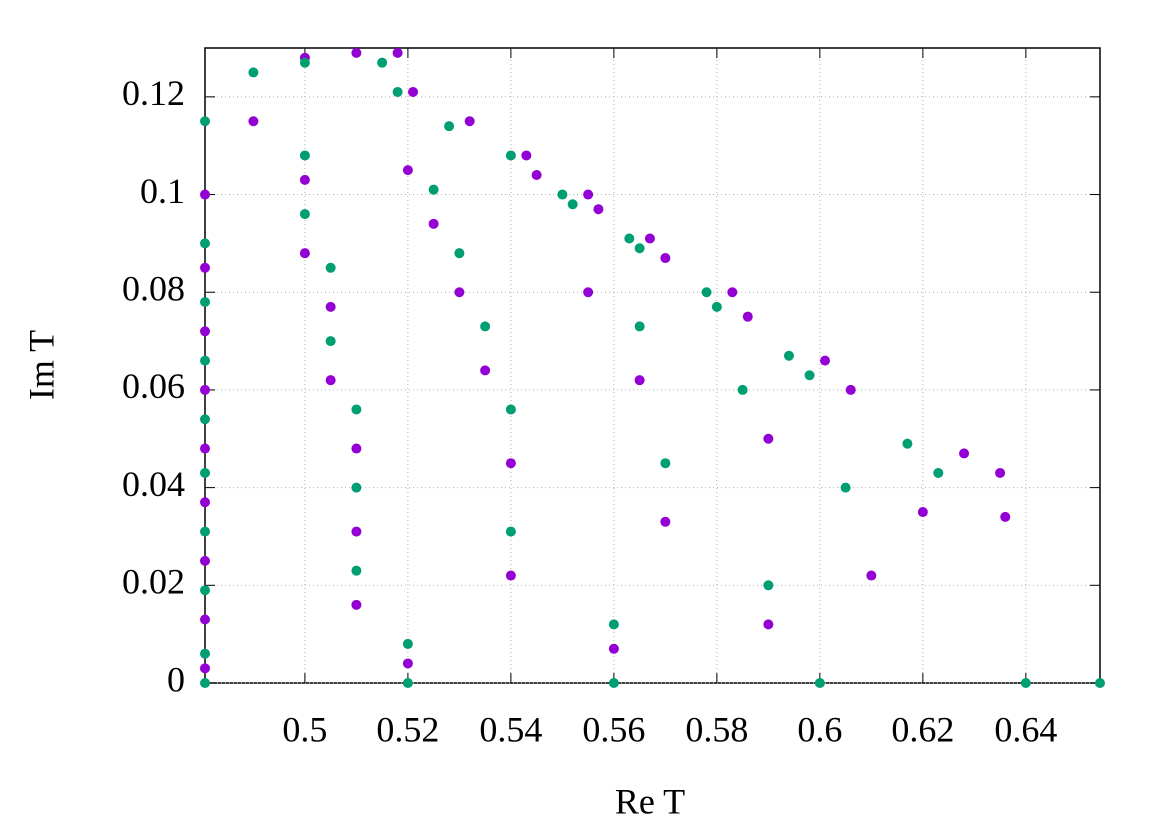  Describe the element at coordinates (650, 801) in the screenshot. I see `x-axis-label: Re T` at that location.